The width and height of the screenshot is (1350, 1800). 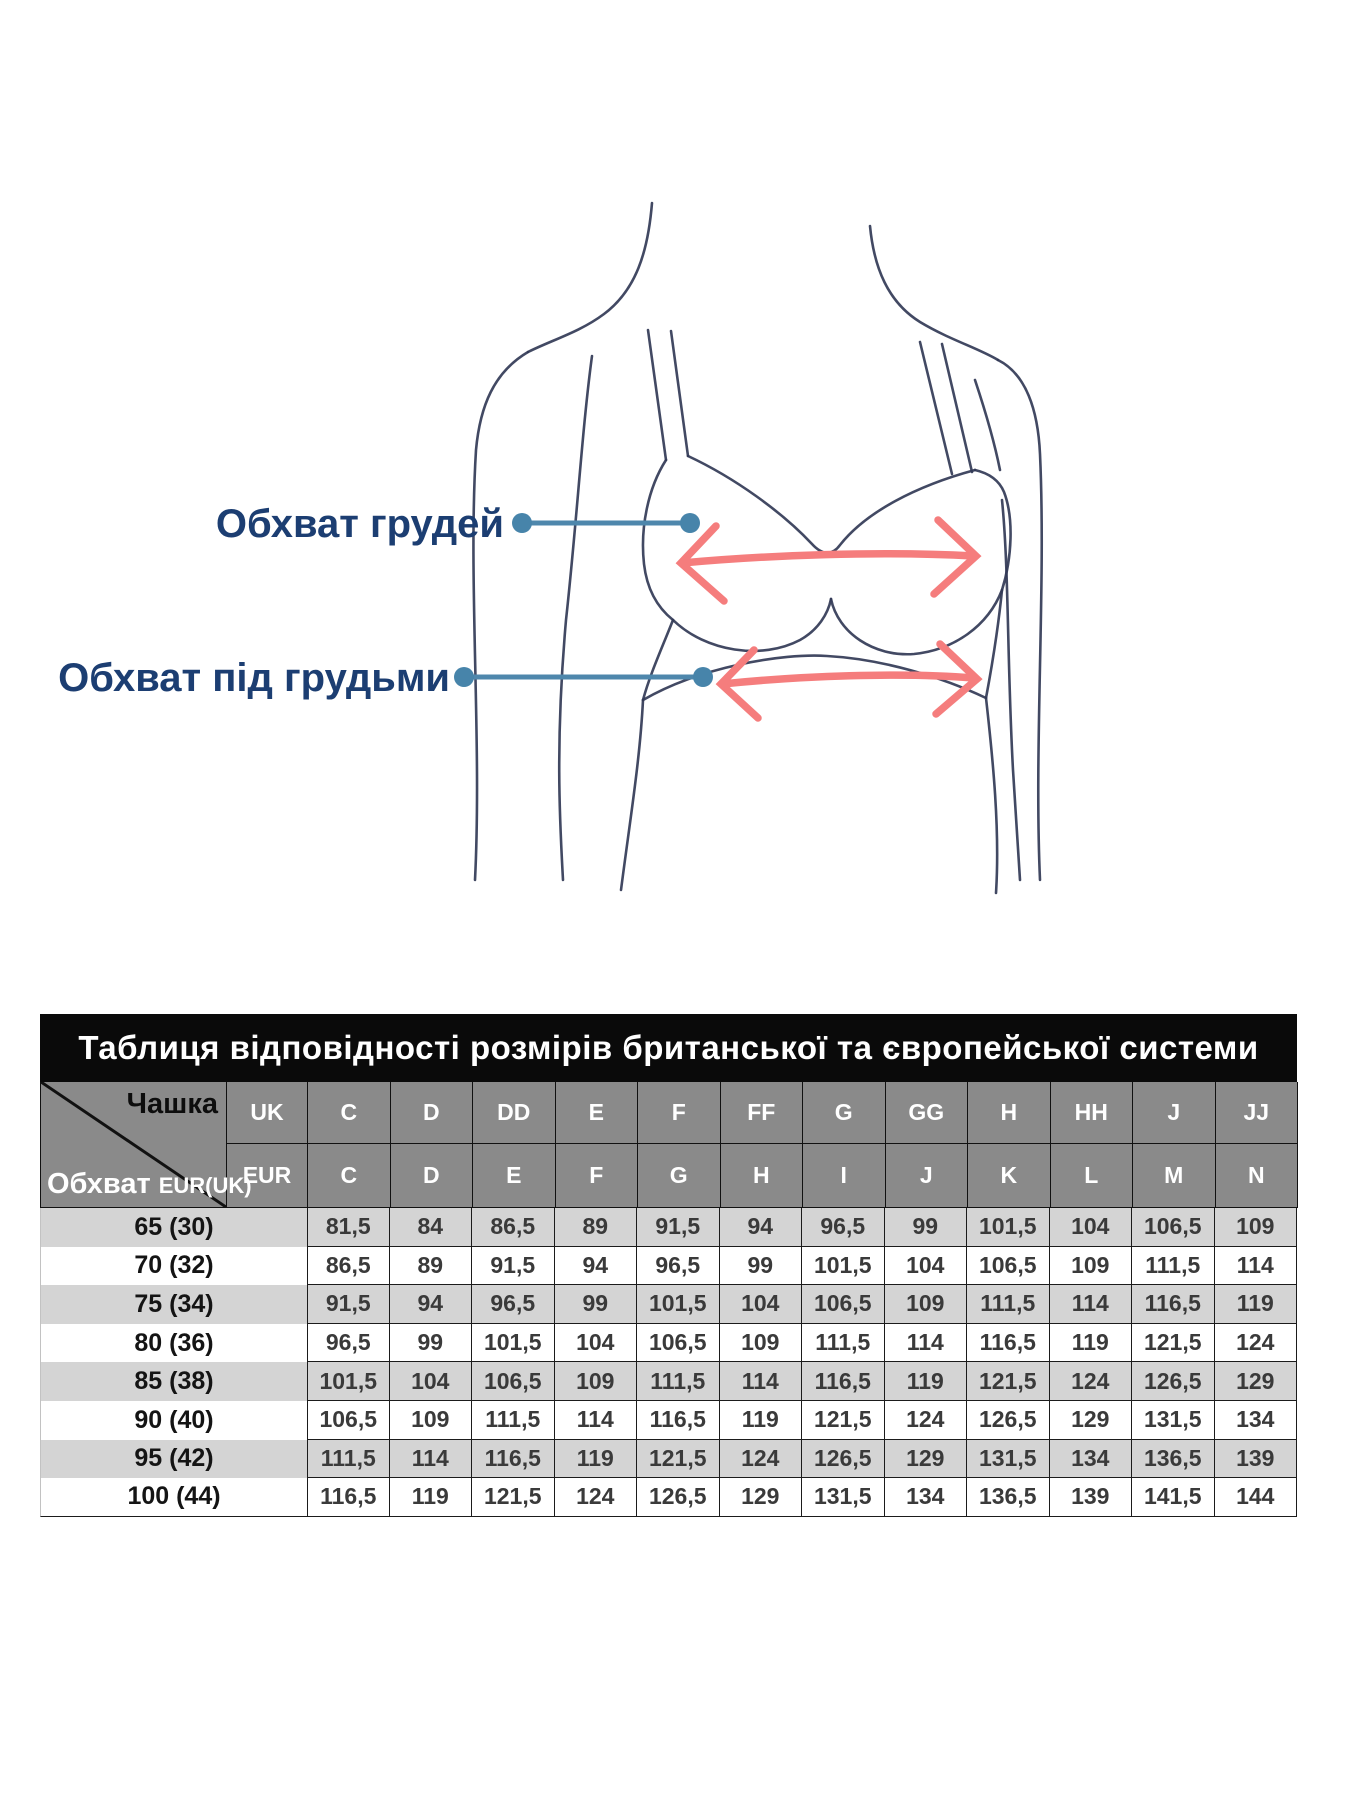 What do you see at coordinates (522, 523) in the screenshot?
I see `bust-connector-dot-left` at bounding box center [522, 523].